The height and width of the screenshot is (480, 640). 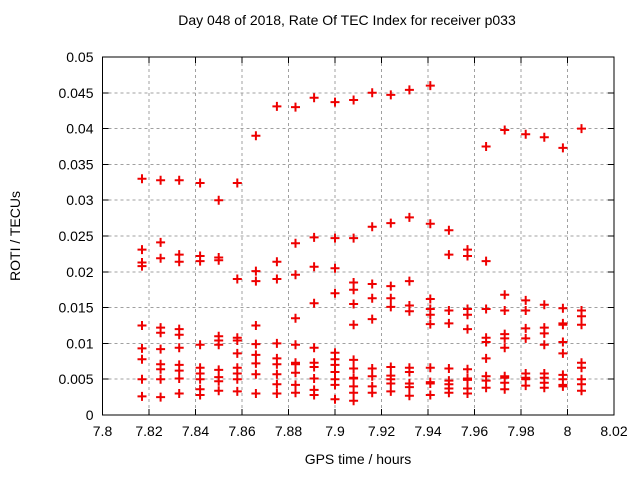 What do you see at coordinates (79, 343) in the screenshot?
I see `y-tick-label: 0.01` at bounding box center [79, 343].